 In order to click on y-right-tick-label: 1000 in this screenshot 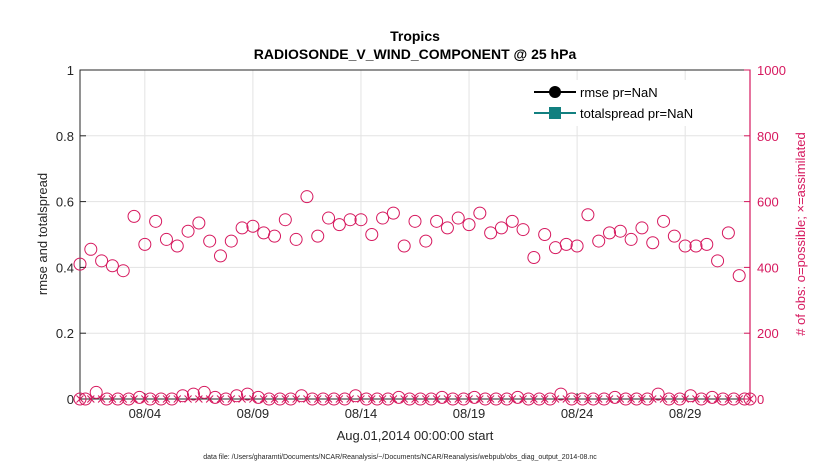, I will do `click(771, 70)`.